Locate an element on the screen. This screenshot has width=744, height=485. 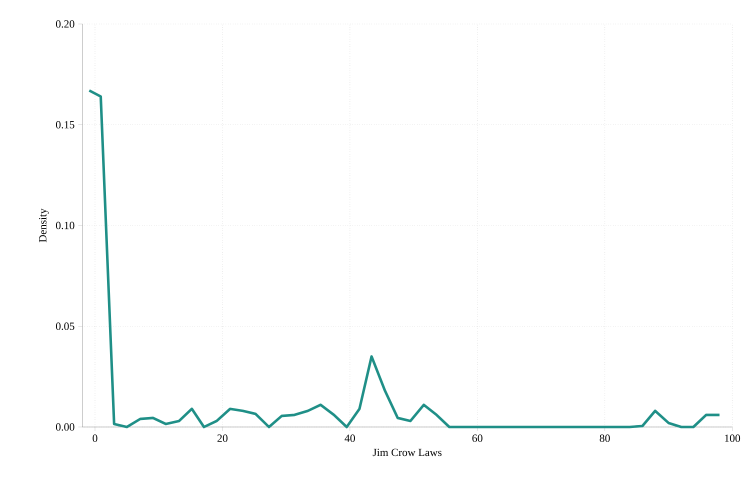
x-tick-label: 20 is located at coordinates (222, 438).